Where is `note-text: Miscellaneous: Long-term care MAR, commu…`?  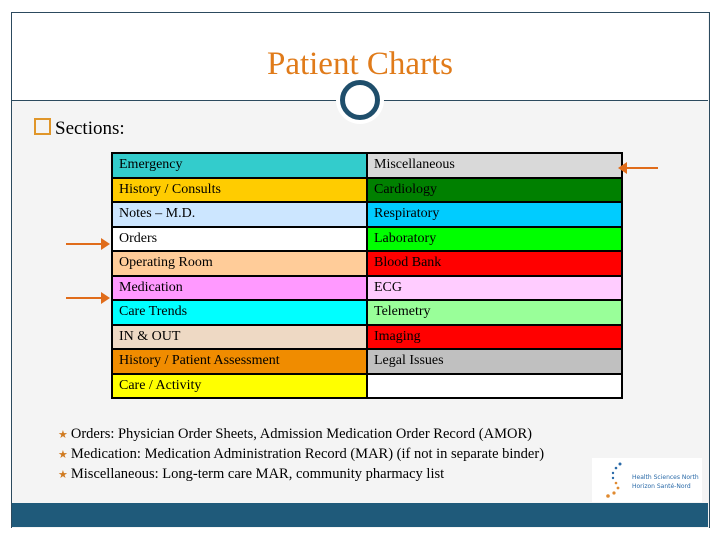 note-text: Miscellaneous: Long-term care MAR, commu… is located at coordinates (257, 474).